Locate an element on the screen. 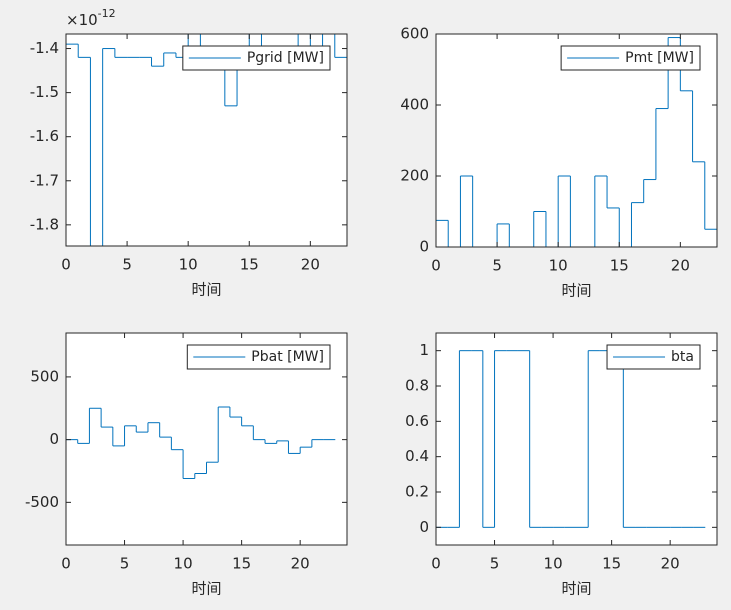  y-tick-label: -1.8 is located at coordinates (44, 224).